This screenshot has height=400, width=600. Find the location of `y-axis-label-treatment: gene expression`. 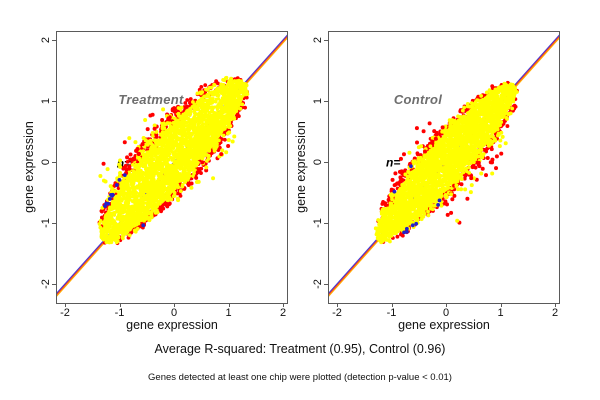

y-axis-label-treatment: gene expression is located at coordinates (29, 167).